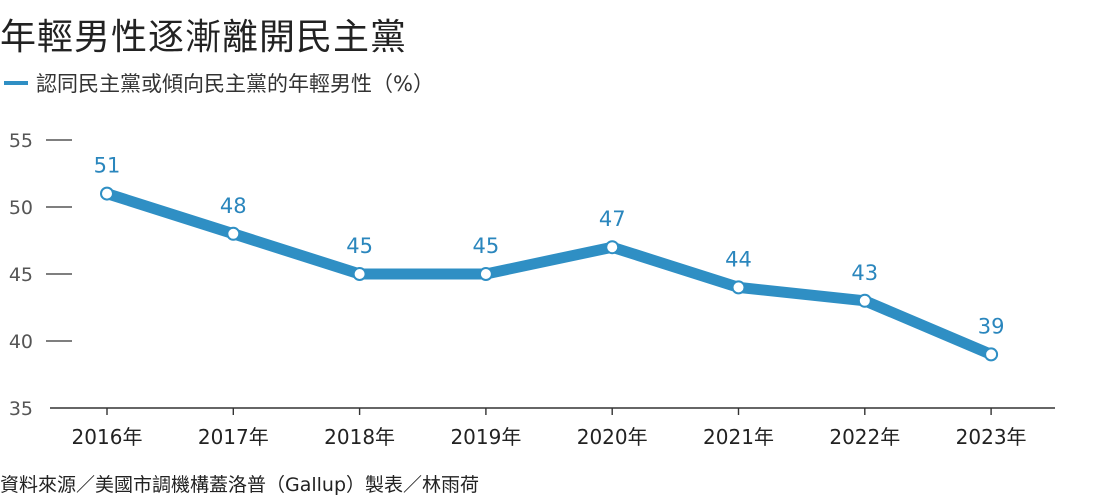 This screenshot has height=502, width=1097. I want to click on legend: 認同民主黨或傾向民主黨的年輕男性（%）, so click(219, 83).